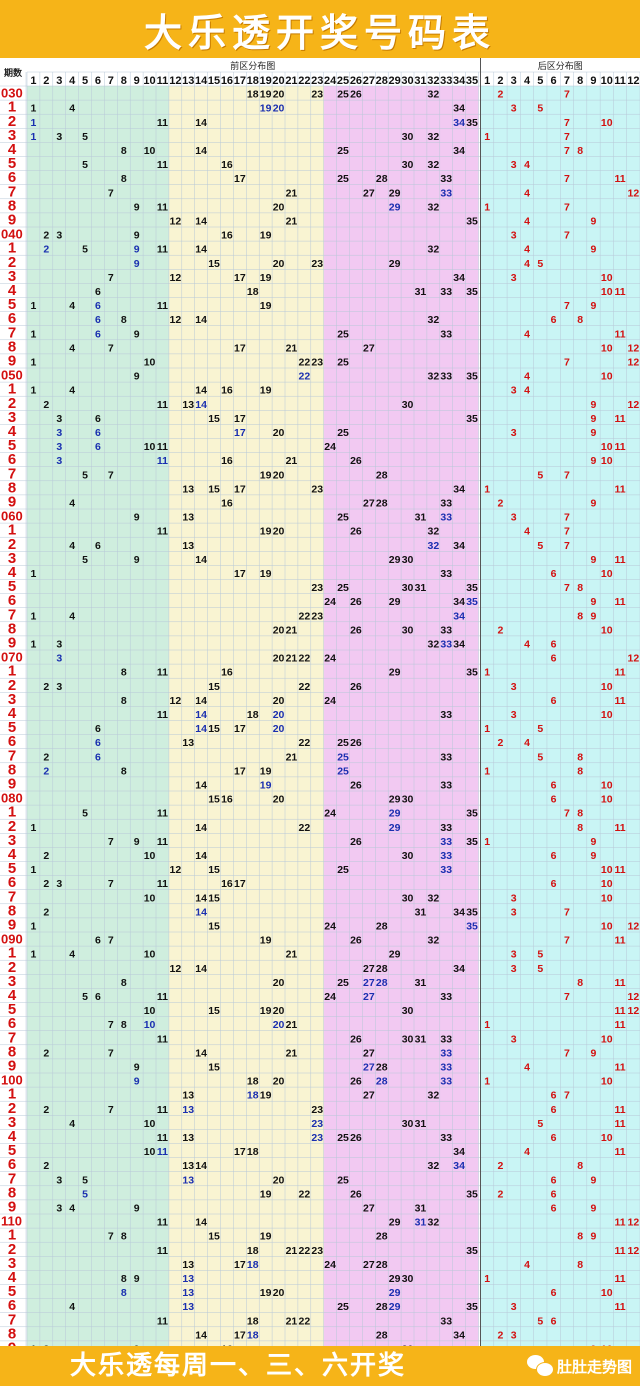  I want to click on front-ball: 13, so click(188, 1265).